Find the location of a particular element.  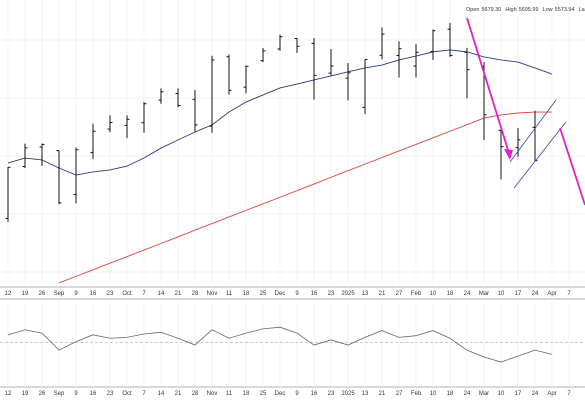

arrow-head is located at coordinates (508, 154).